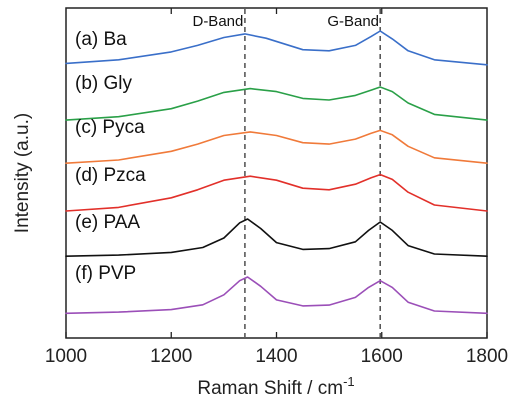 This screenshot has height=410, width=516. What do you see at coordinates (107, 222) in the screenshot?
I see `series-label-5: (e) PAA` at bounding box center [107, 222].